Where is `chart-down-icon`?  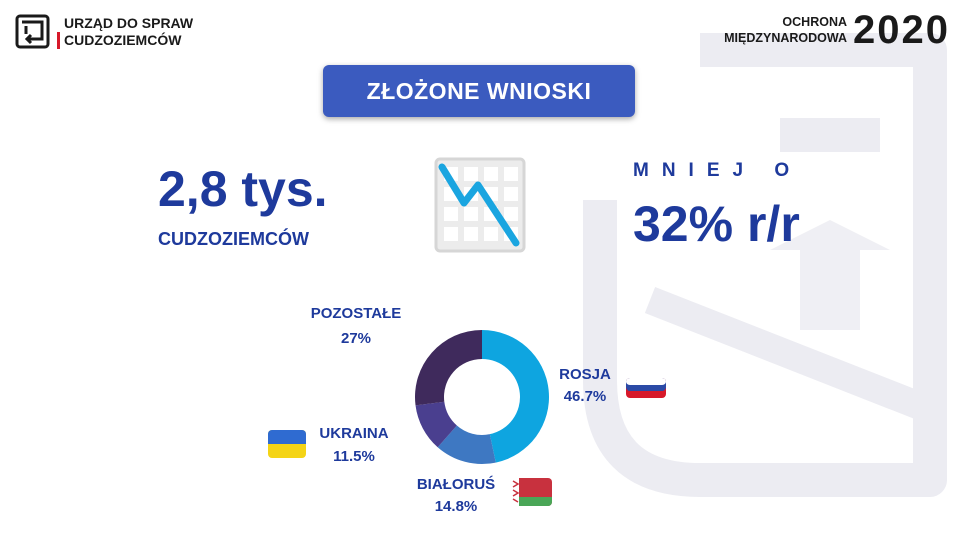
chart-down-icon is located at coordinates (480, 205).